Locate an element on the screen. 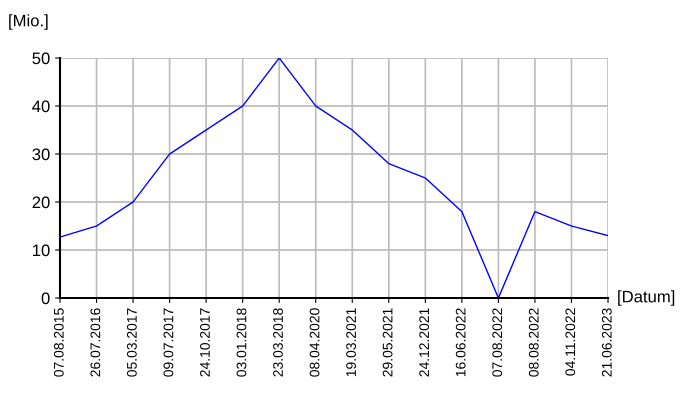  y-axis-title: [Mio.] is located at coordinates (28, 22).